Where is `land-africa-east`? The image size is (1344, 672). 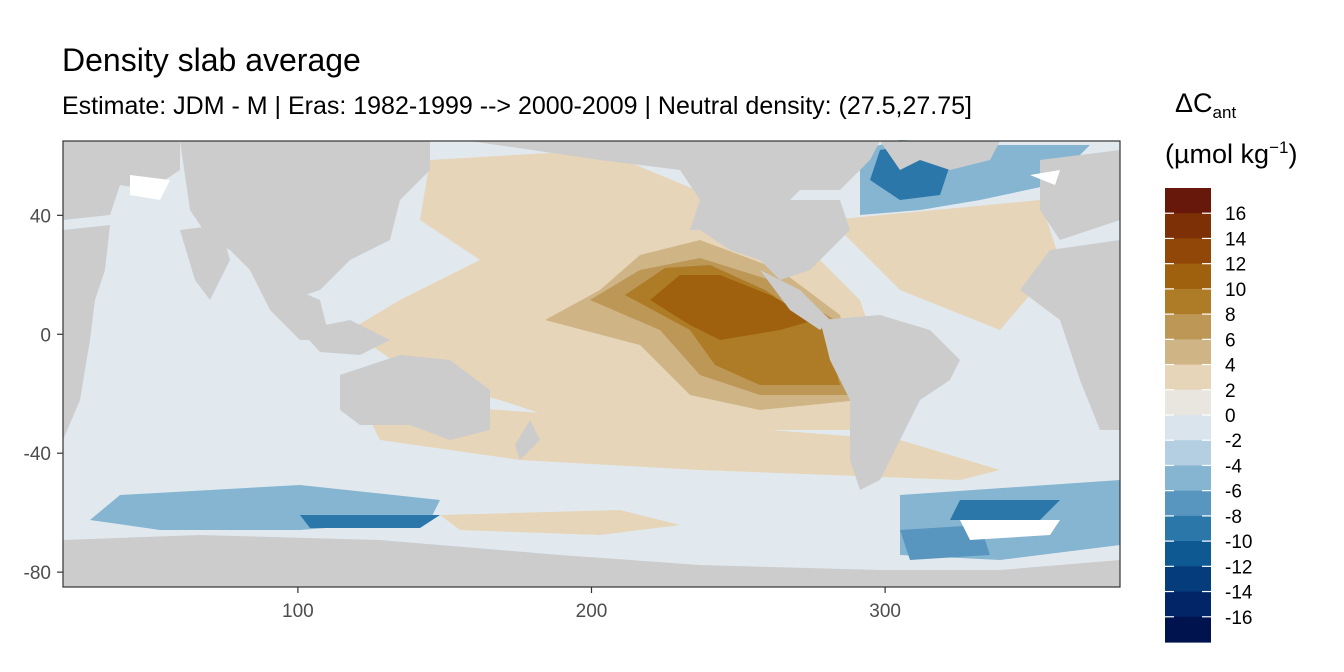 land-africa-east is located at coordinates (1070, 335).